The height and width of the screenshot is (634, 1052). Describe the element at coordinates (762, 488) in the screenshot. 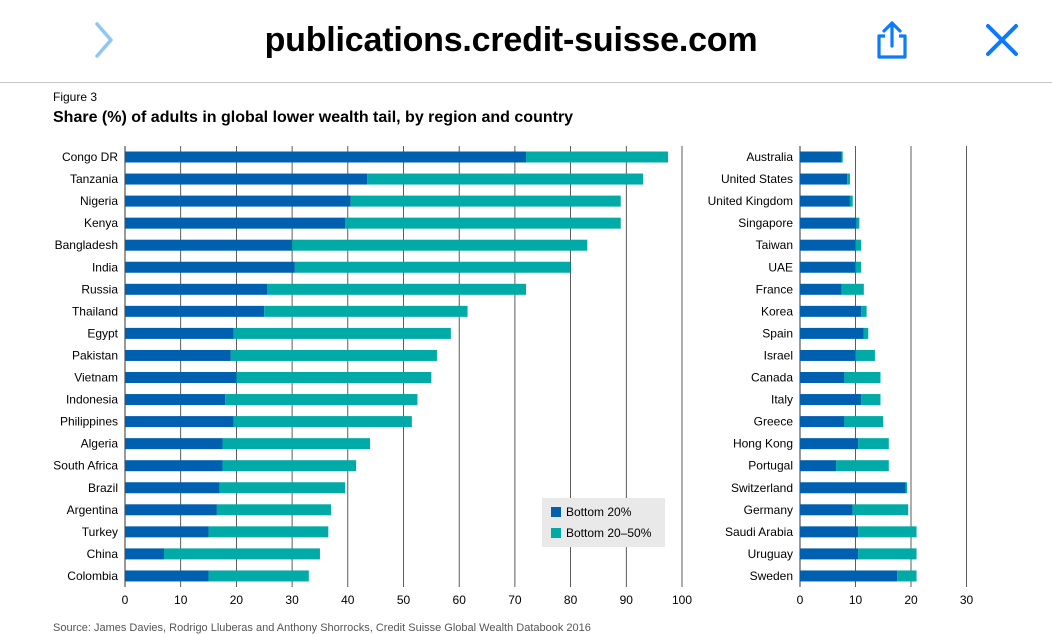

I see `right-category-label: Switzerland` at that location.